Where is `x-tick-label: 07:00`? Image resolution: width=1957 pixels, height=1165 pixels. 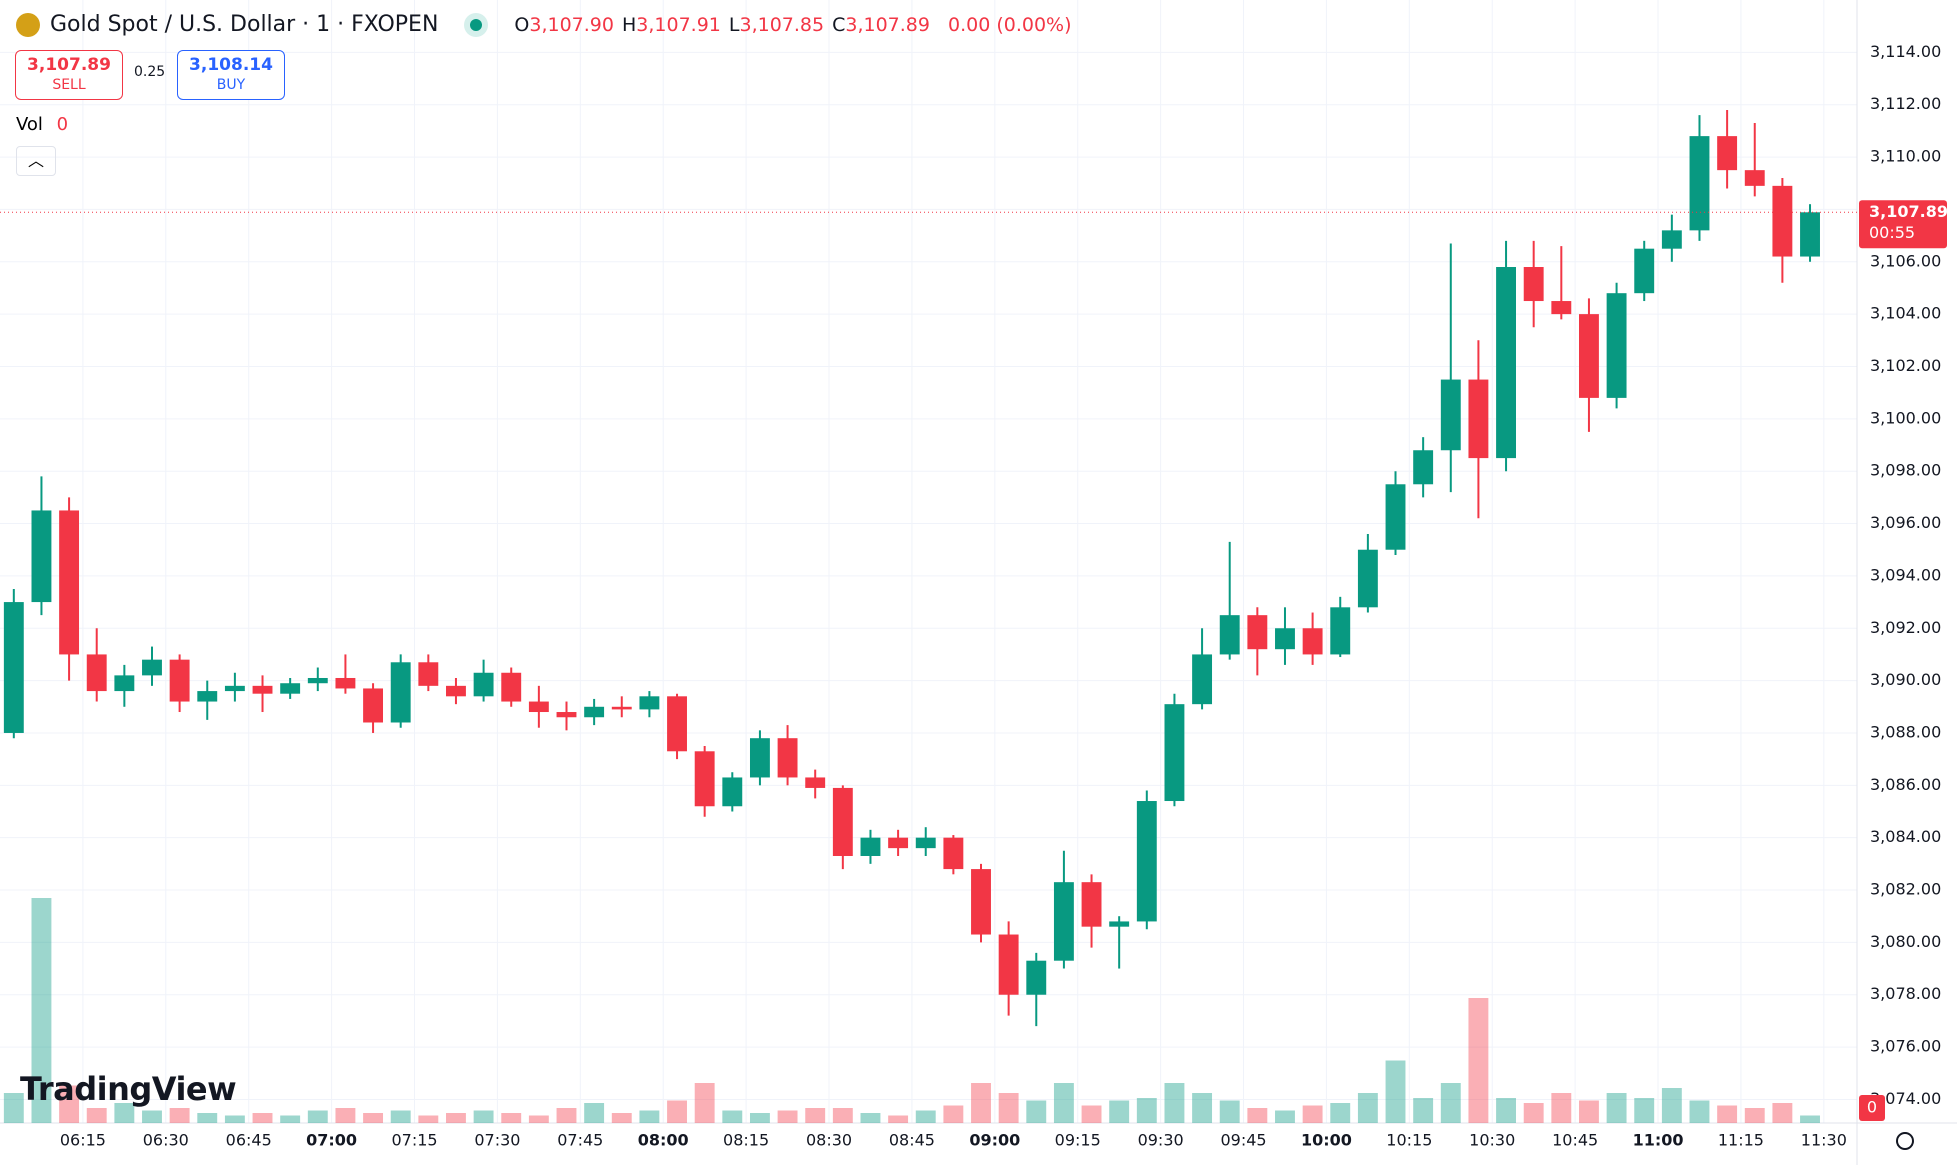
x-tick-label: 07:00 is located at coordinates (331, 1140).